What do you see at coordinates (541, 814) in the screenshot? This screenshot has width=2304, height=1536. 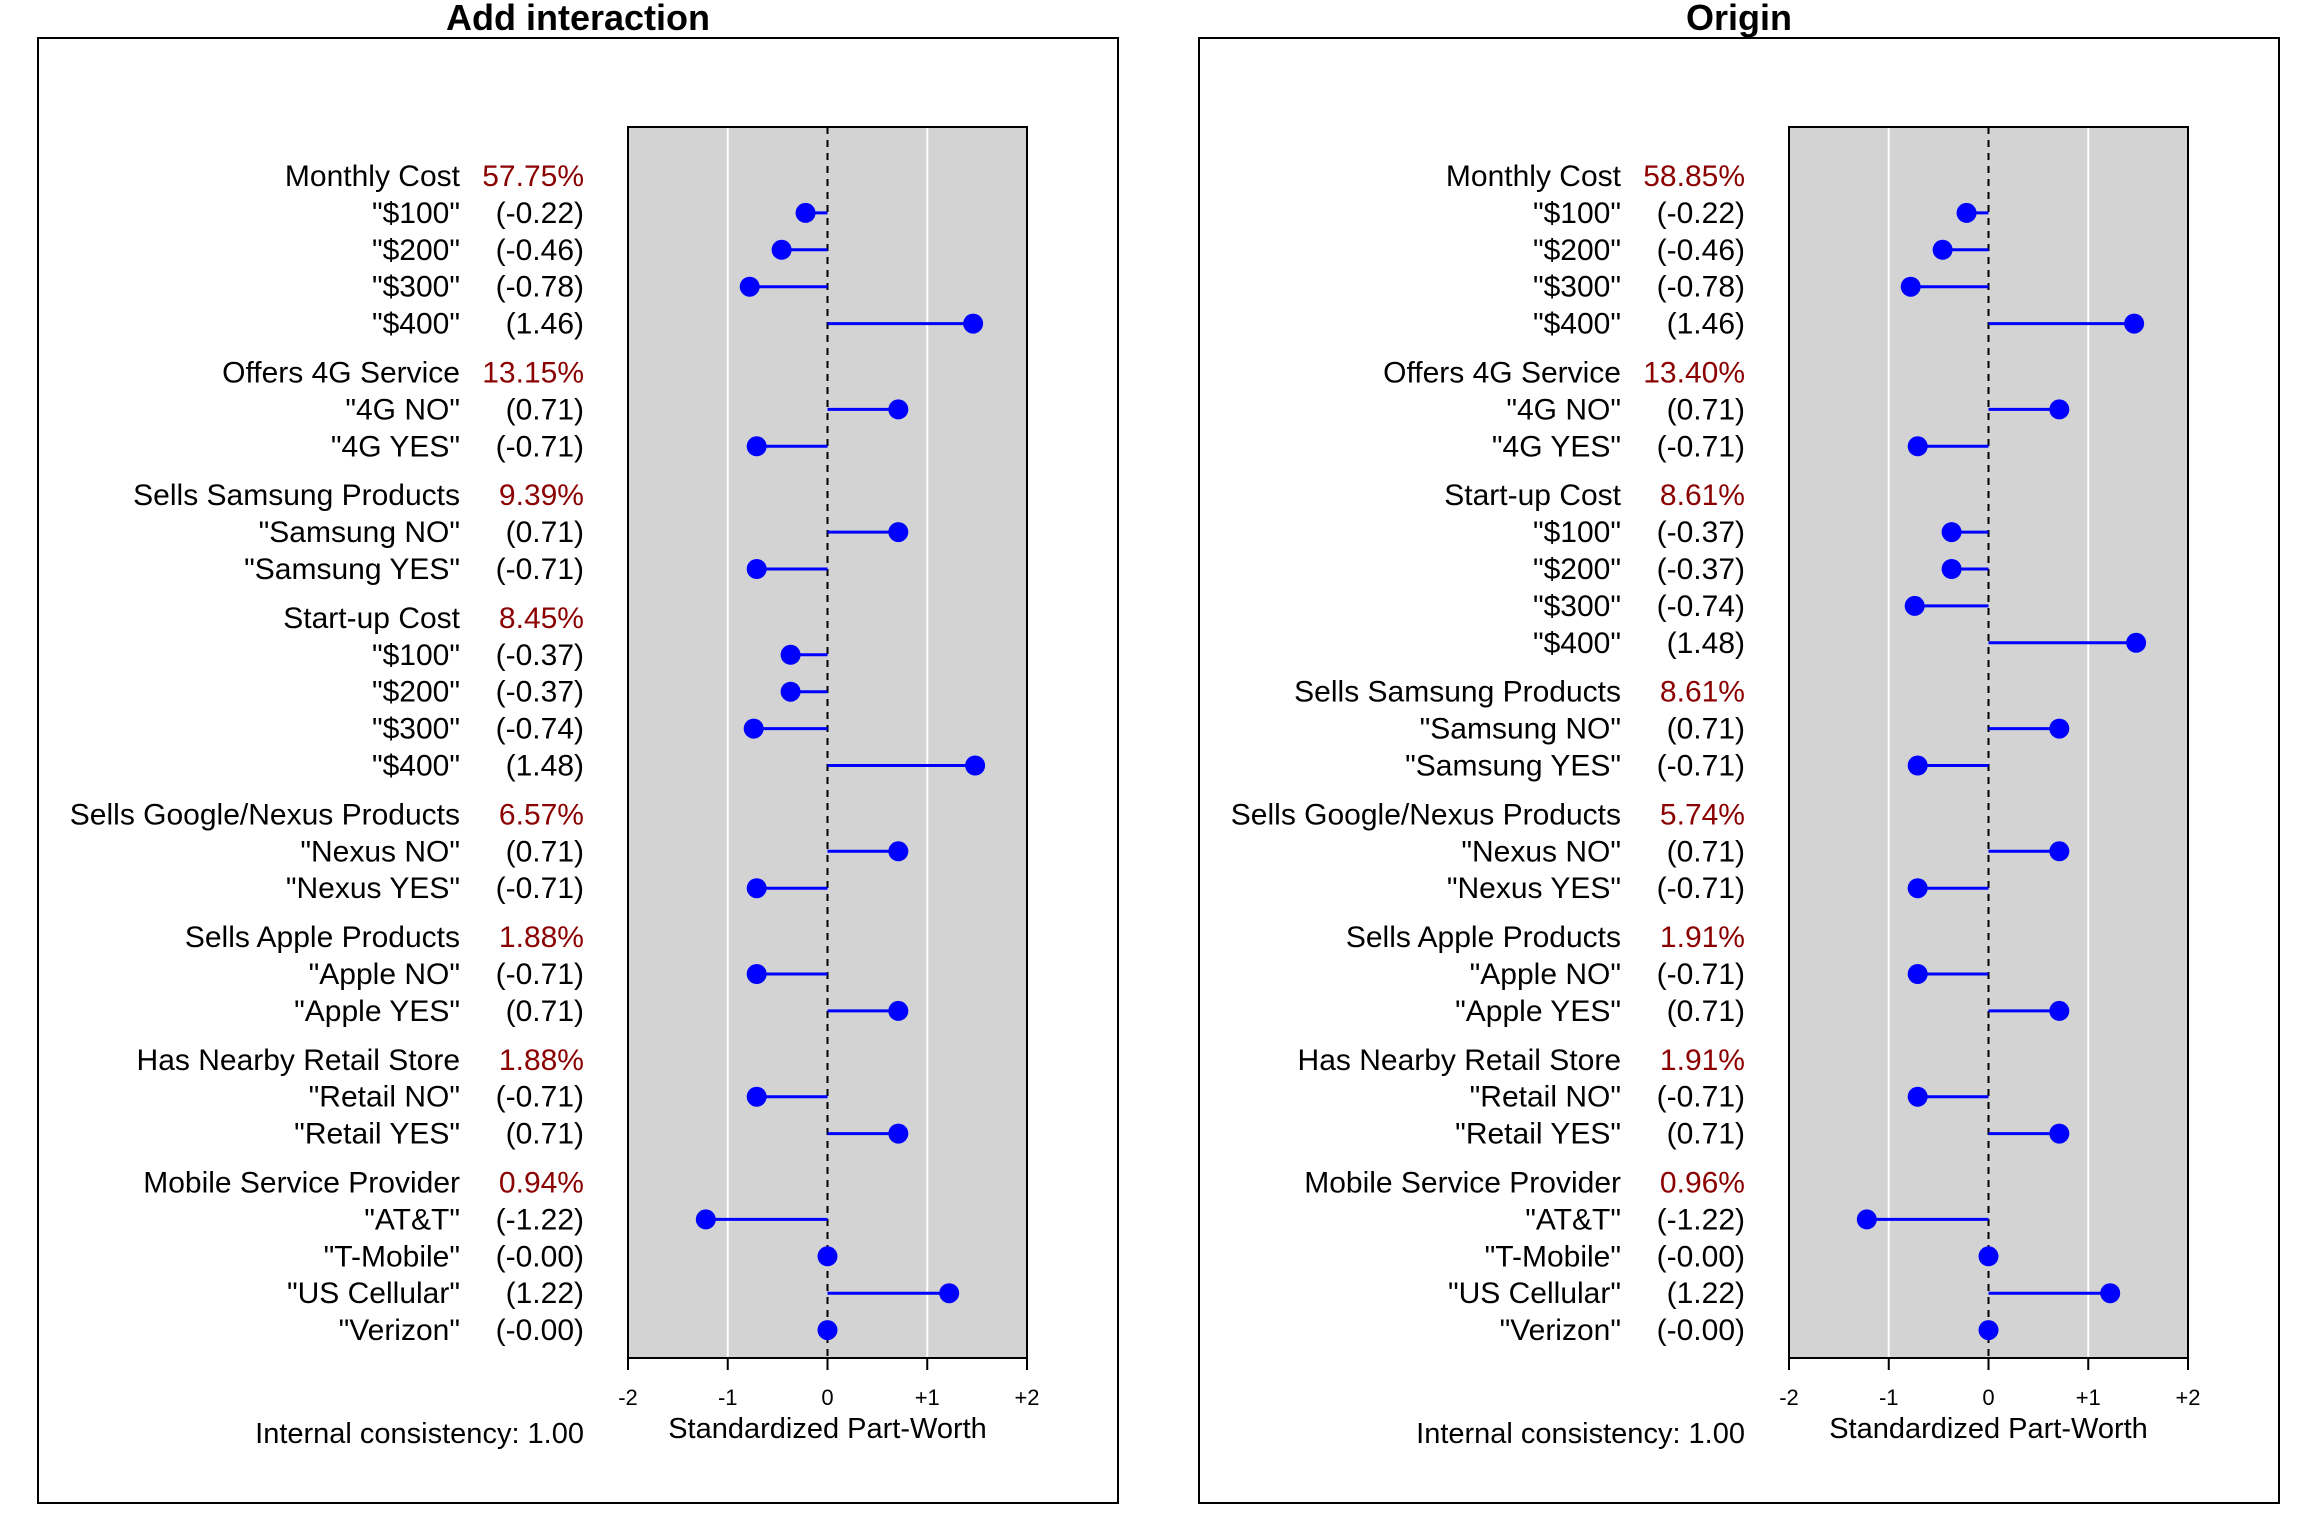 I see `attribute-importance: 6.57%` at bounding box center [541, 814].